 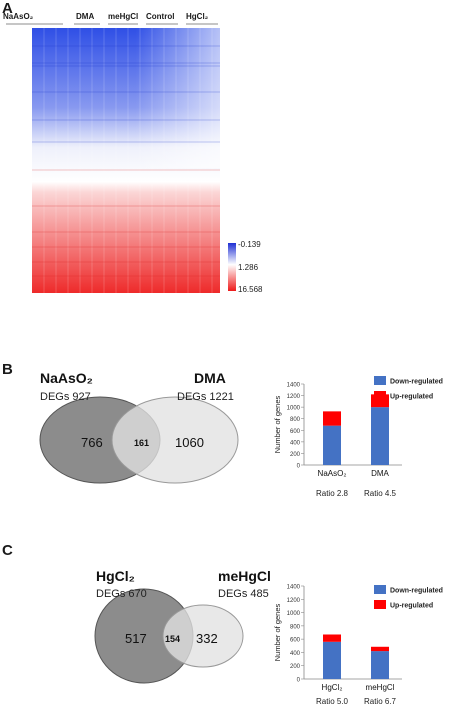 I want to click on scale-mid-label: 1.286, so click(x=248, y=267).